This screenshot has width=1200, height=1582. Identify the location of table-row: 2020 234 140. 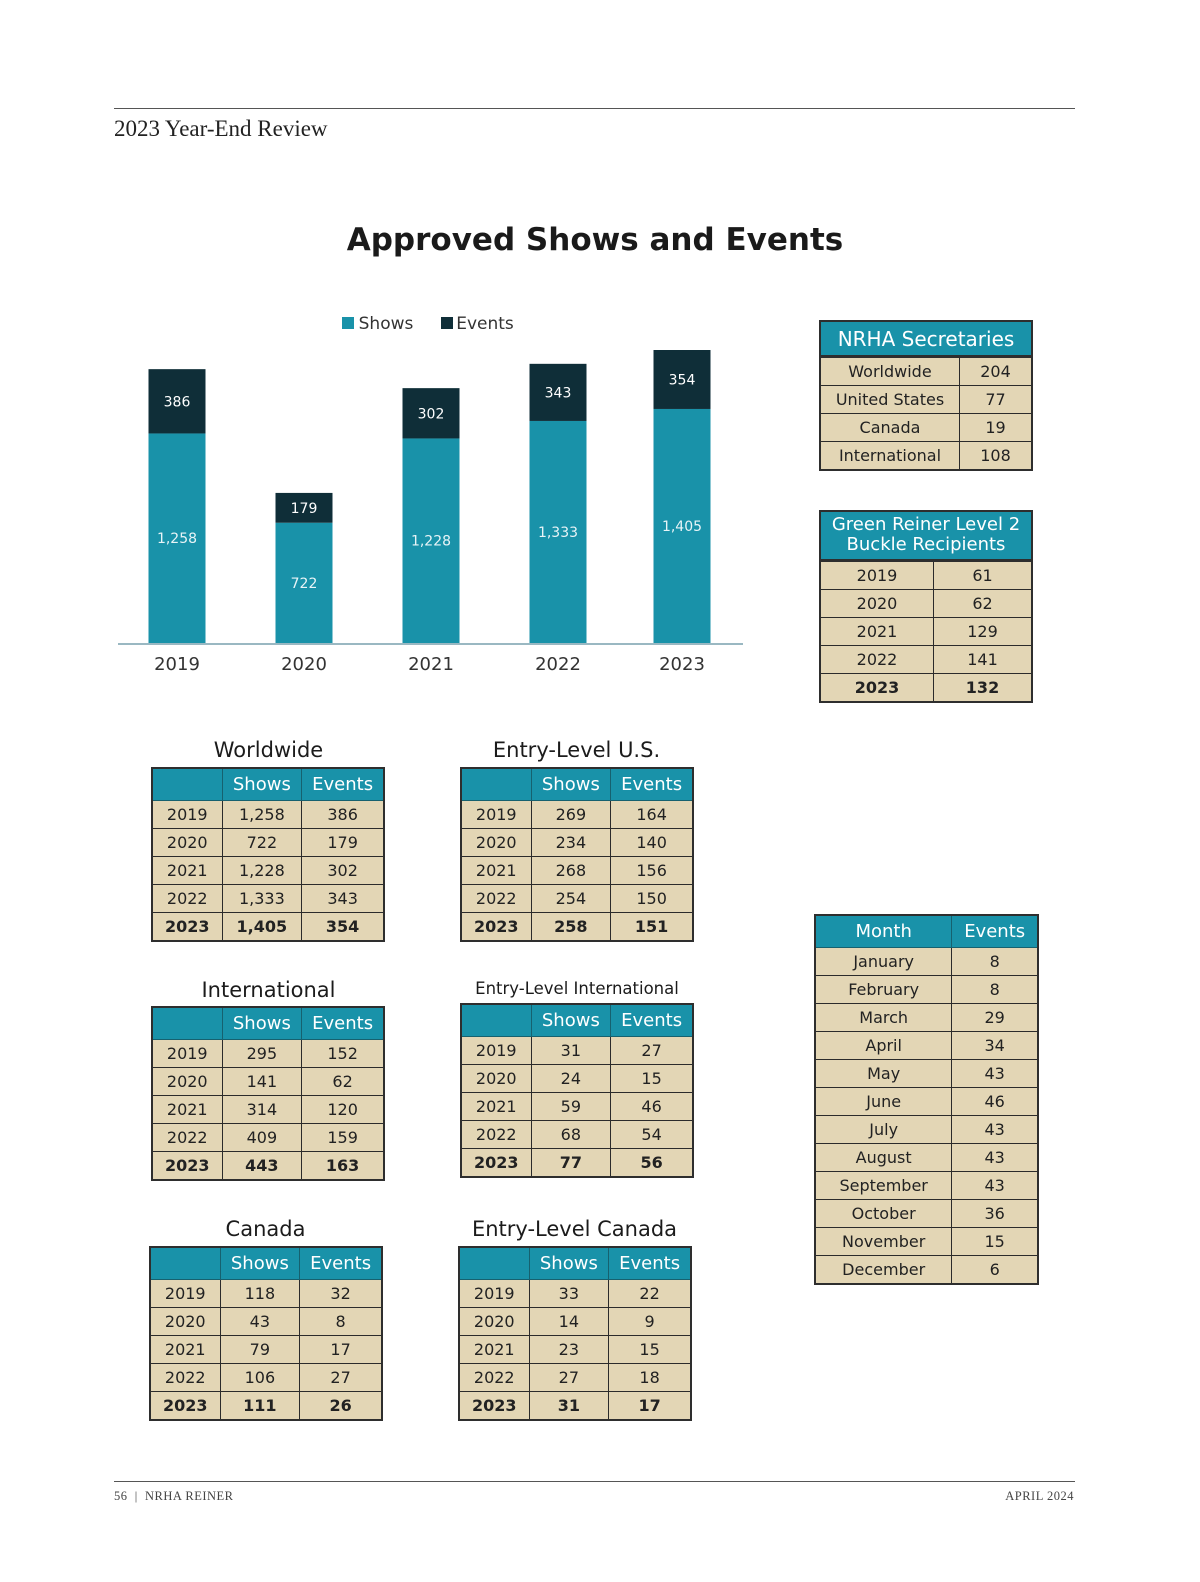
(577, 842).